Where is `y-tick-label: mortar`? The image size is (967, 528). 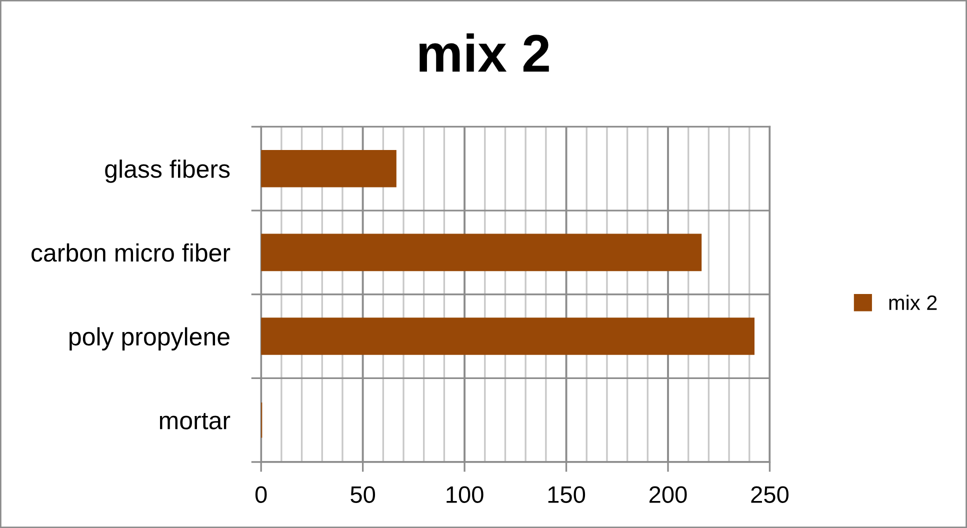 y-tick-label: mortar is located at coordinates (195, 421).